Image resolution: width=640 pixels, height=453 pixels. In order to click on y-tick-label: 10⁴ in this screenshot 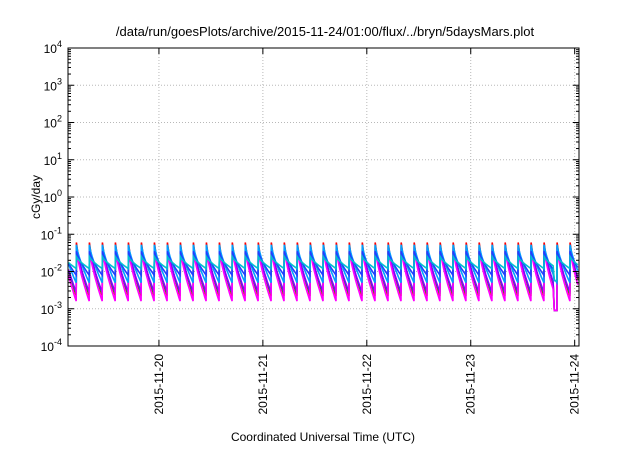, I will do `click(53, 47)`.